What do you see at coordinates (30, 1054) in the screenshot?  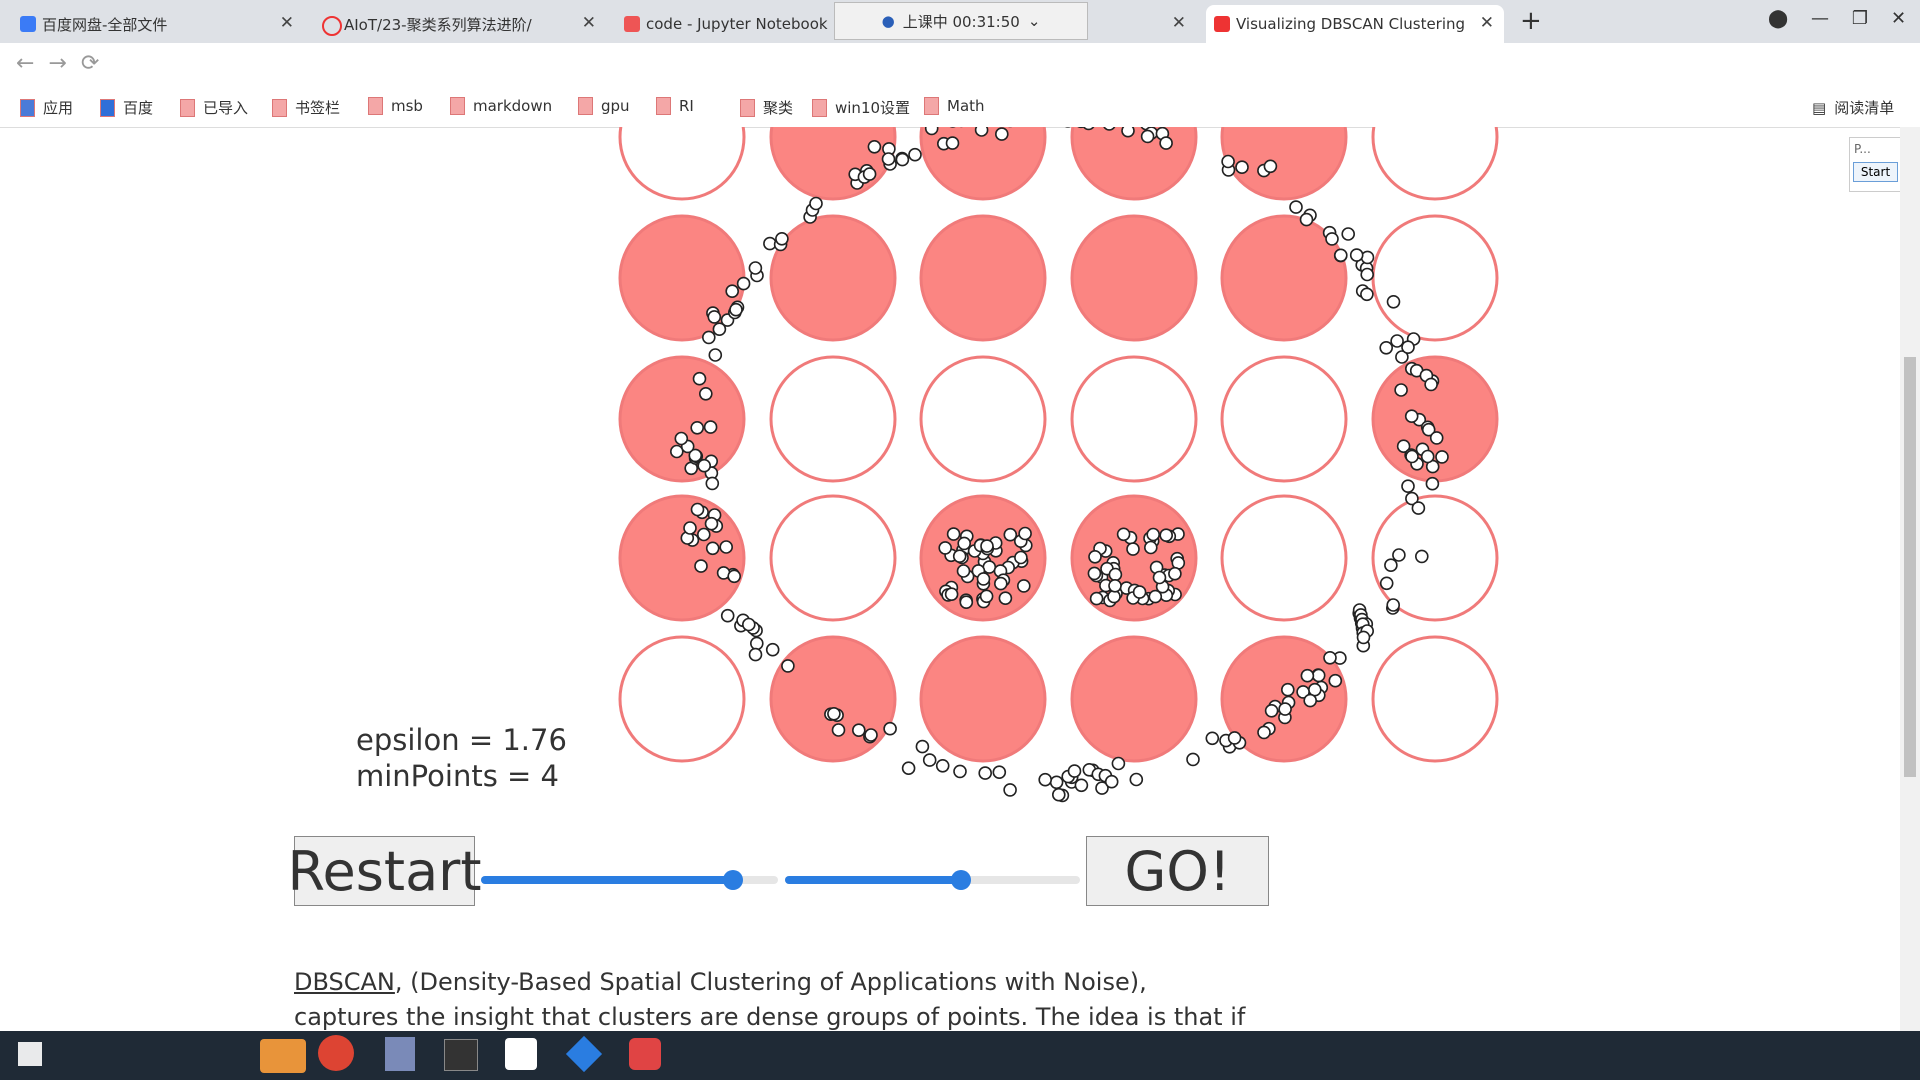 I see `start-icon` at bounding box center [30, 1054].